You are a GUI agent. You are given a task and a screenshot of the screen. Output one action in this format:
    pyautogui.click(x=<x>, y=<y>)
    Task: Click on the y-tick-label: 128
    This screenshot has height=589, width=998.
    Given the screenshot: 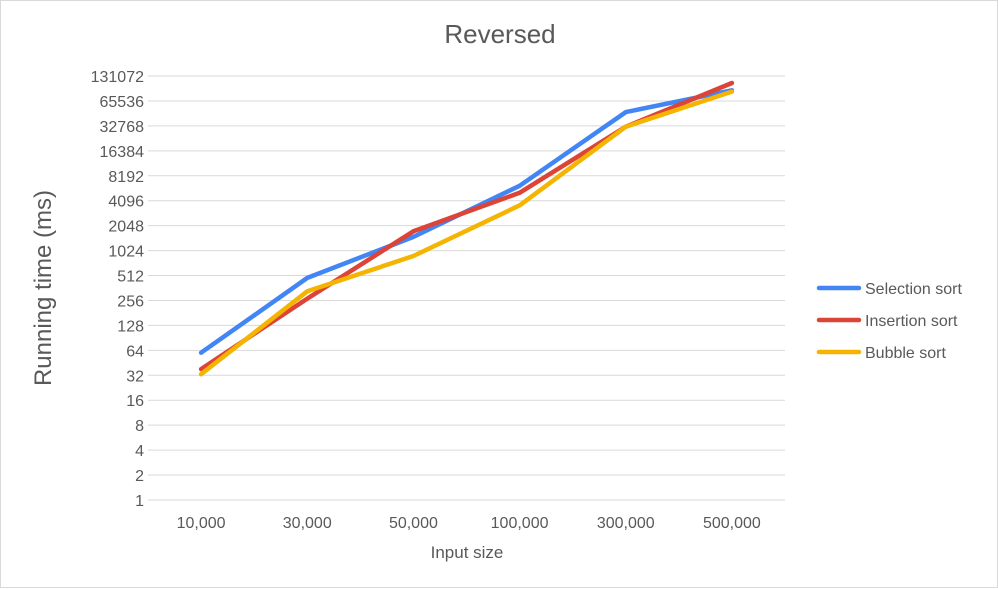 What is the action you would take?
    pyautogui.click(x=130, y=326)
    